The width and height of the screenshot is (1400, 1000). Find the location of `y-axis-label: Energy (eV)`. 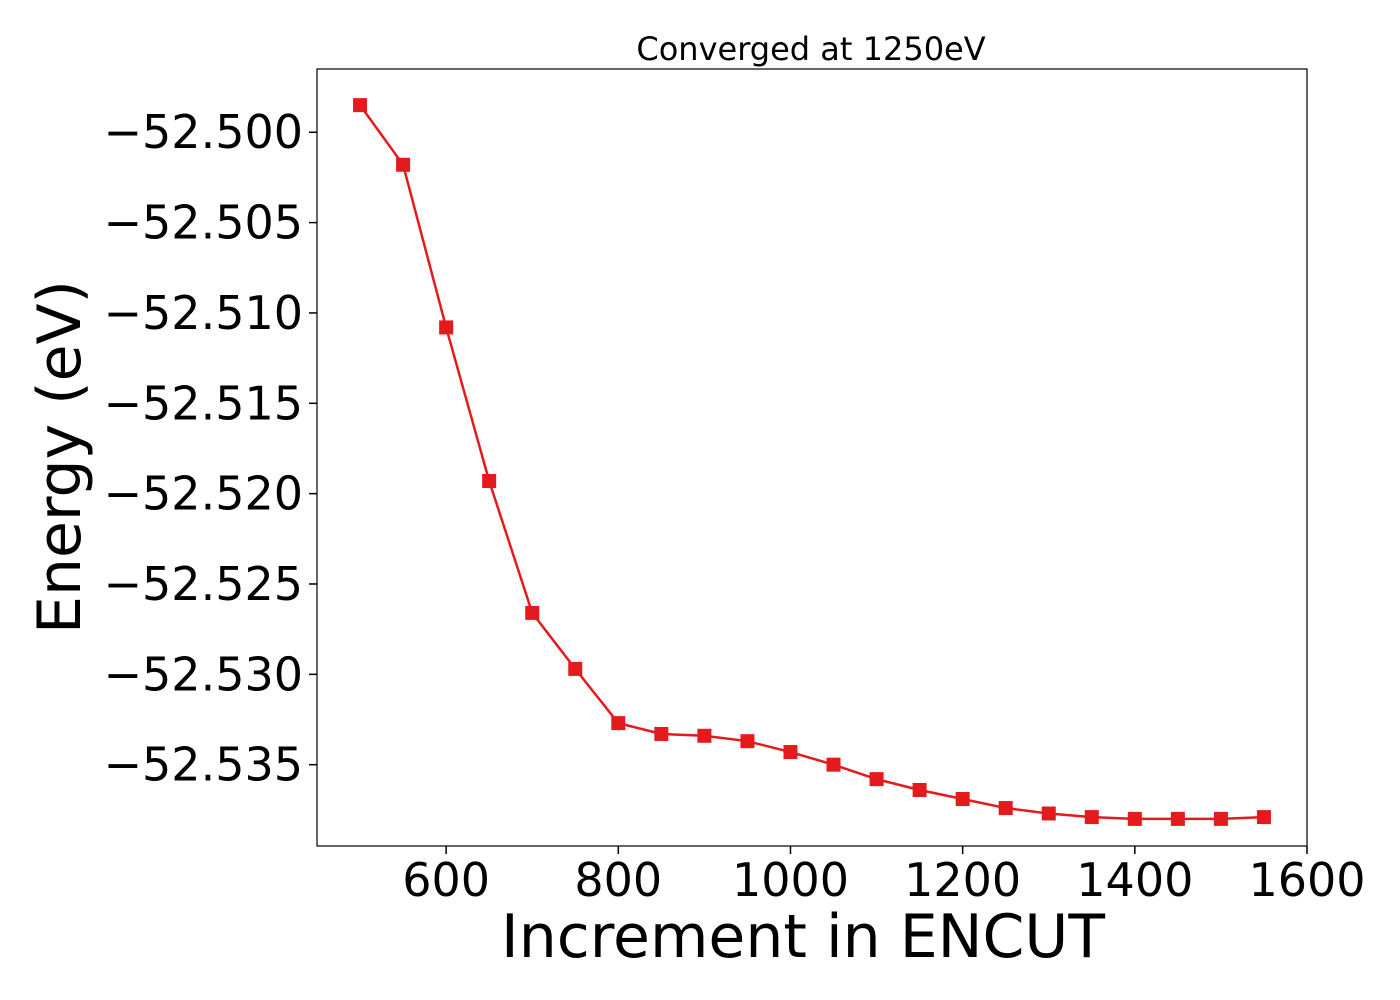

y-axis-label: Energy (eV) is located at coordinates (60, 457).